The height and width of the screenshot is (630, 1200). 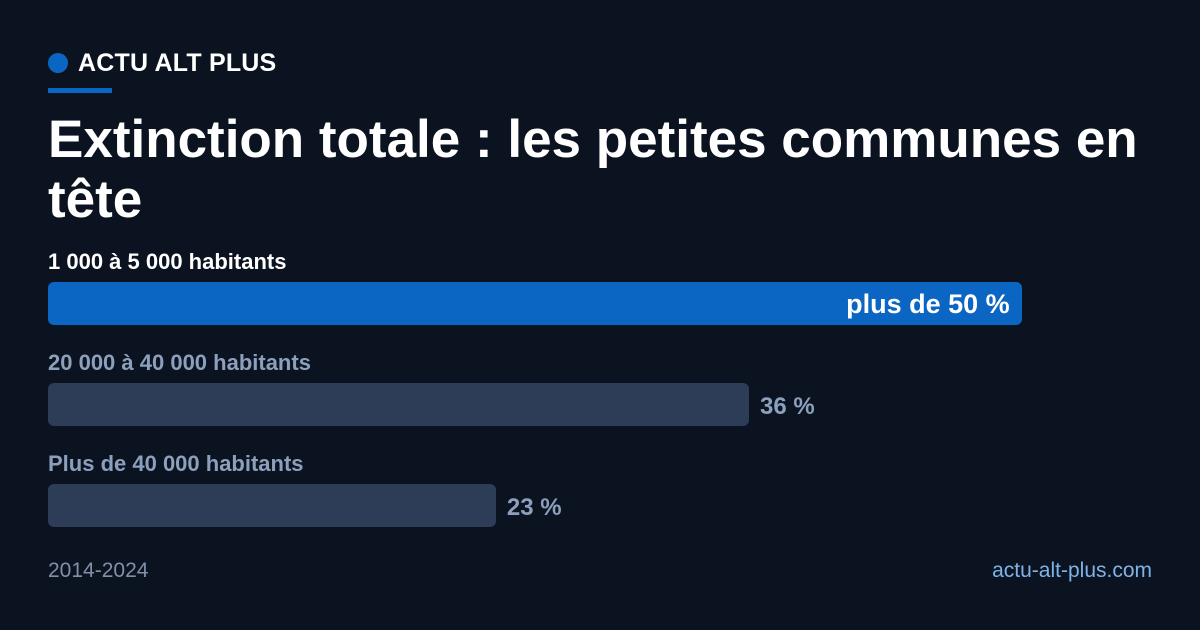 I want to click on value-label: 23 %, so click(x=534, y=507).